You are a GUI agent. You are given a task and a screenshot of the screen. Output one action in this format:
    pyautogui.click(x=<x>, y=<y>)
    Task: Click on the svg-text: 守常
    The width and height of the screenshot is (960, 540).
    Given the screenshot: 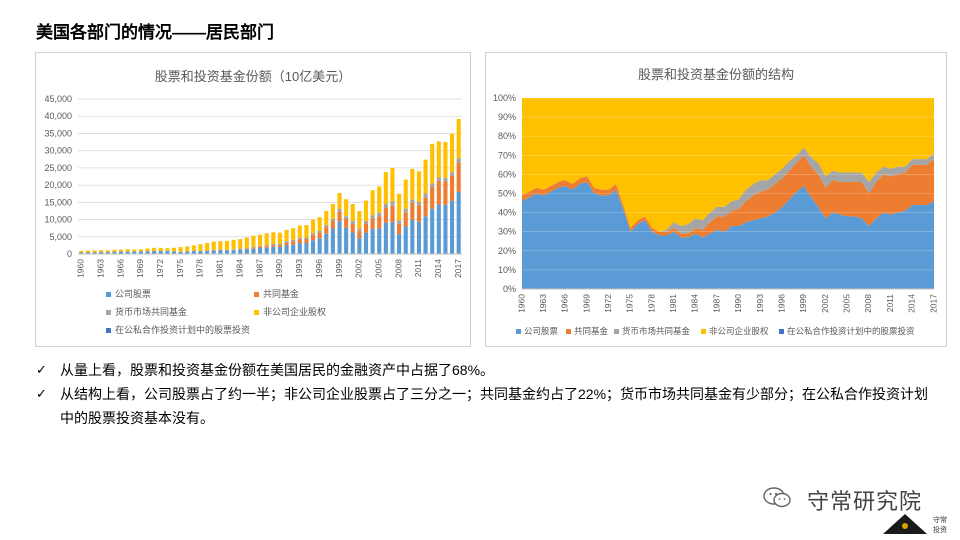 What is the action you would take?
    pyautogui.click(x=940, y=519)
    